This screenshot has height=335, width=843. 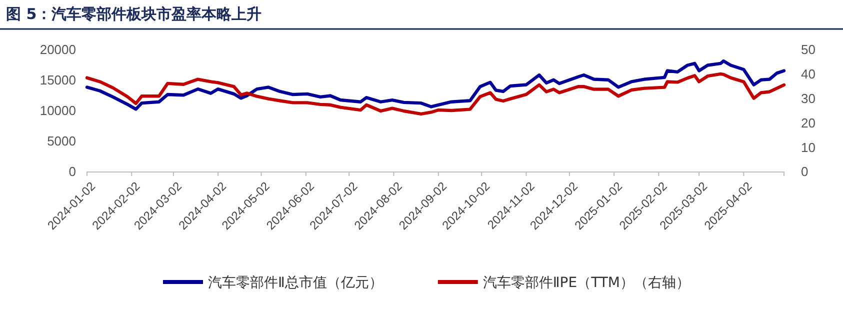 I want to click on y-tick-label: 0, so click(x=72, y=172).